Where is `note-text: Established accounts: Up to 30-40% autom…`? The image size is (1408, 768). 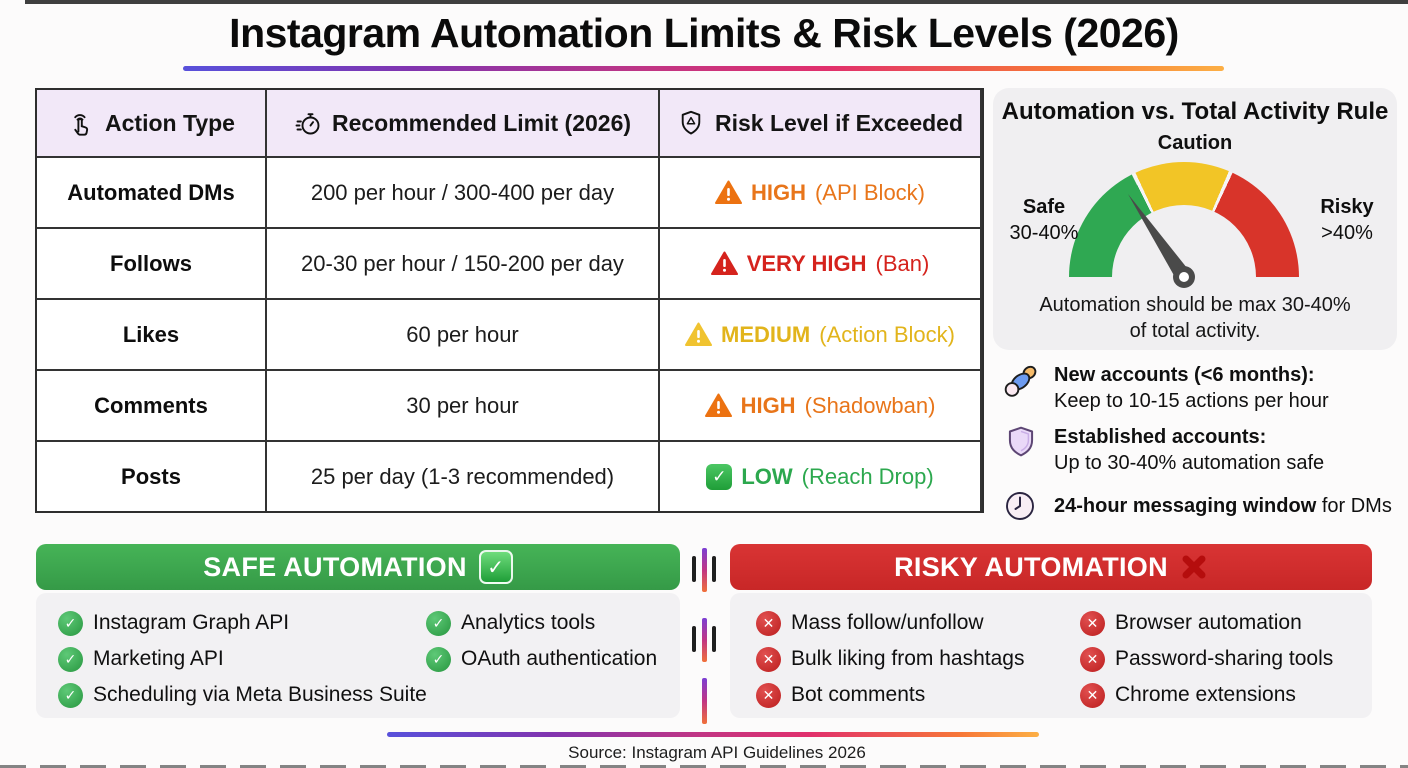
note-text: Established accounts: Up to 30-40% autom… is located at coordinates (1189, 450).